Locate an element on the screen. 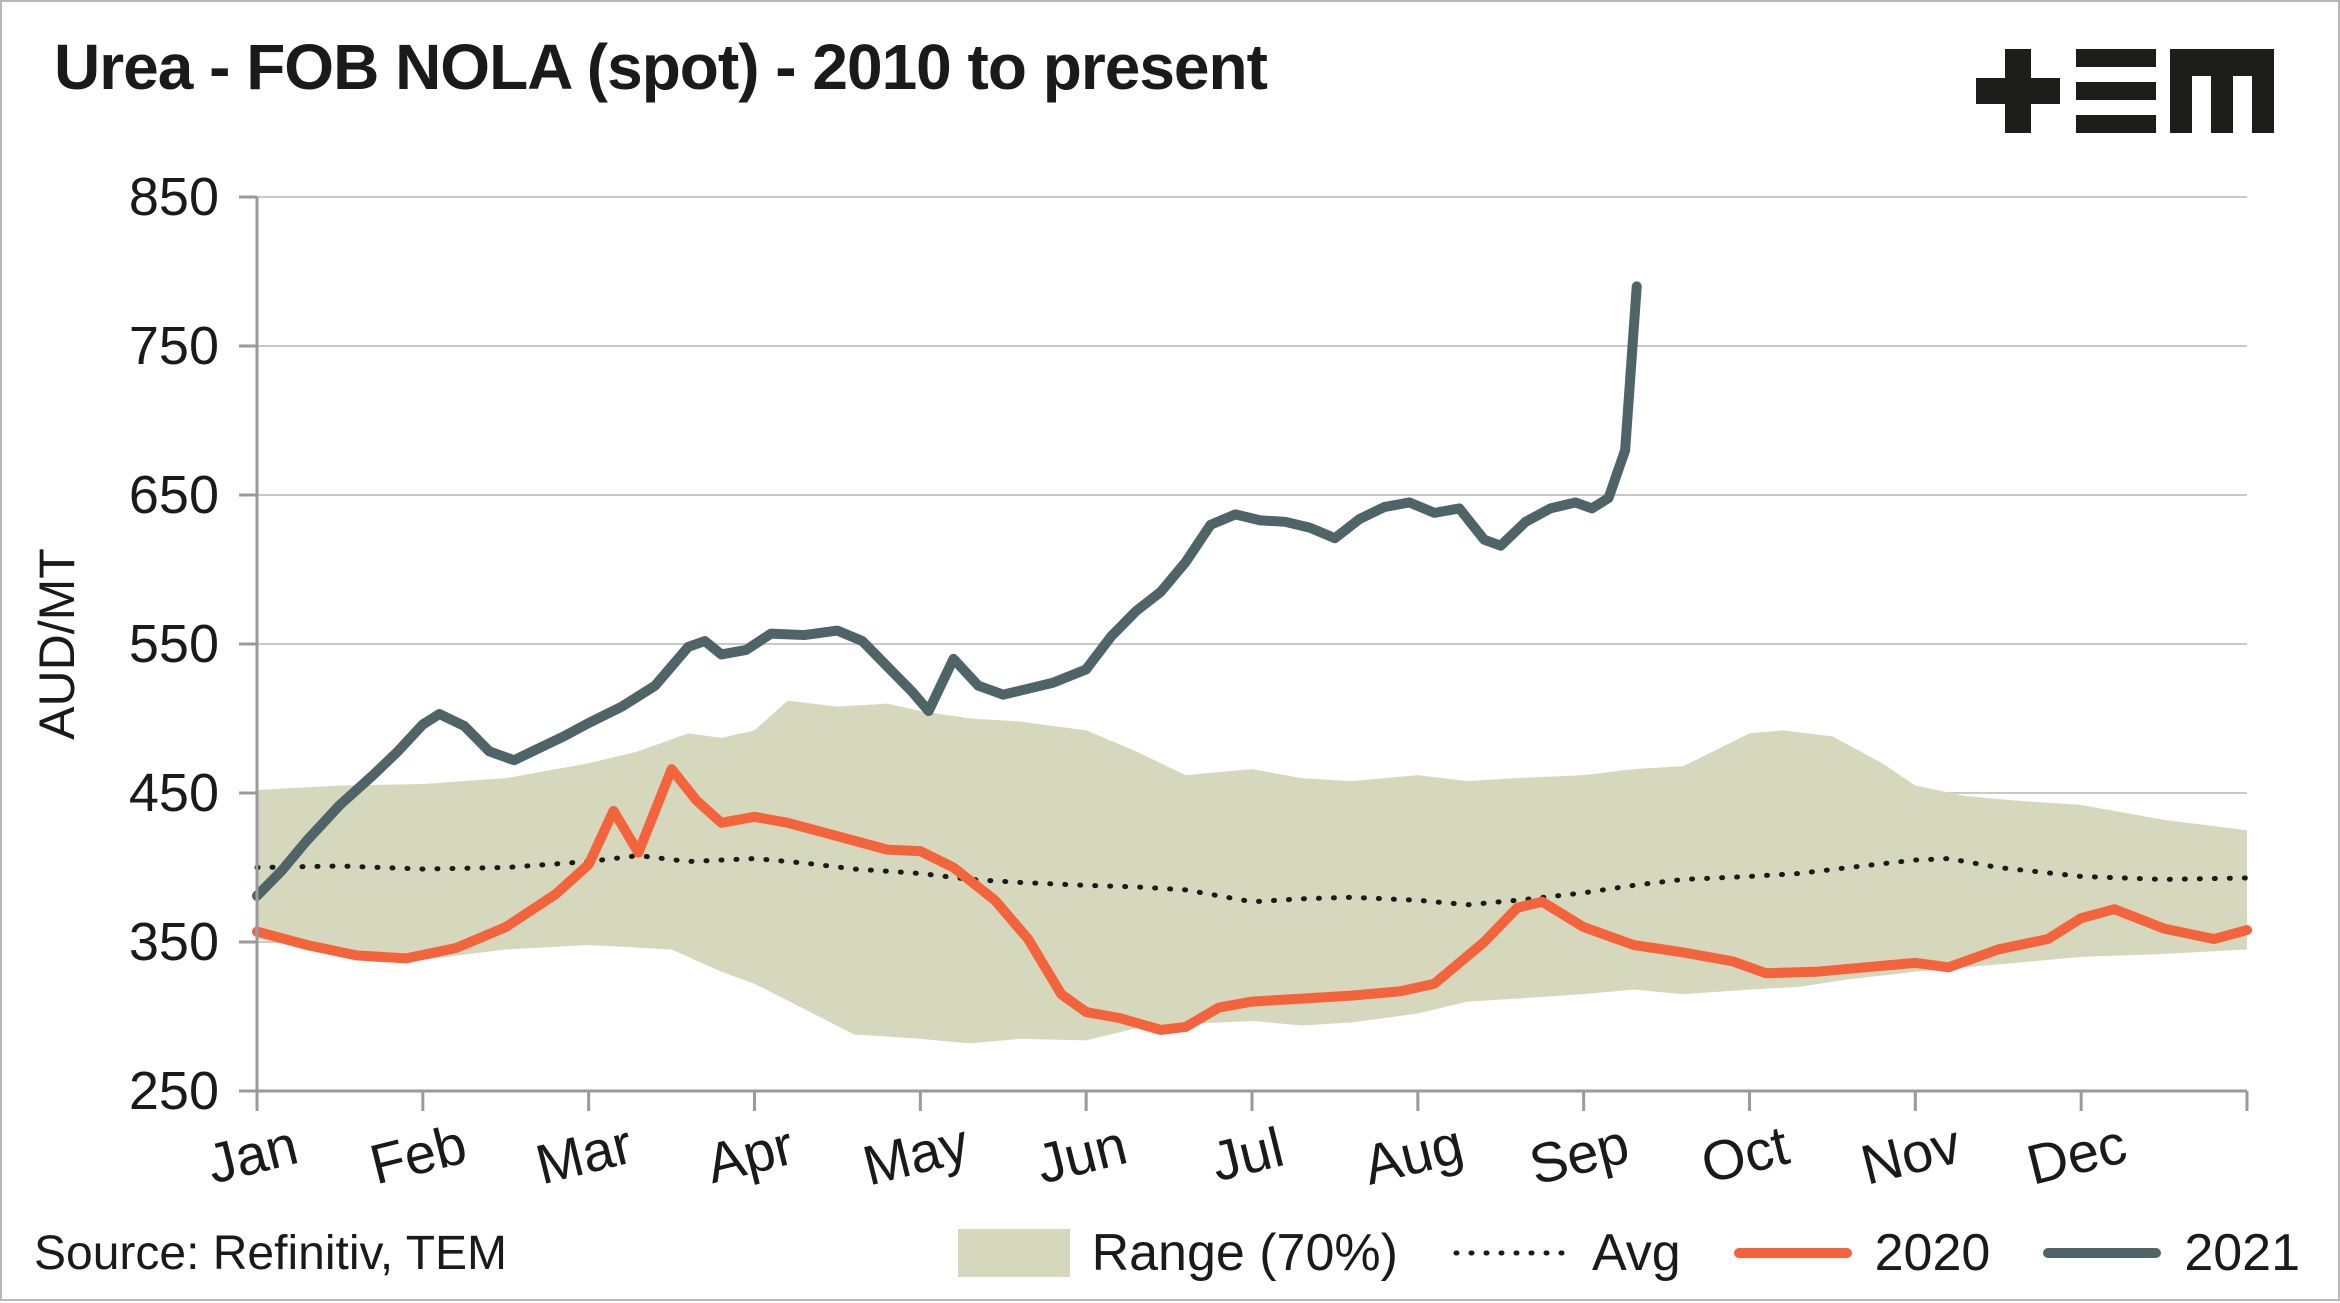 The width and height of the screenshot is (2340, 1303). x-month-label: Jun is located at coordinates (1081, 1154).